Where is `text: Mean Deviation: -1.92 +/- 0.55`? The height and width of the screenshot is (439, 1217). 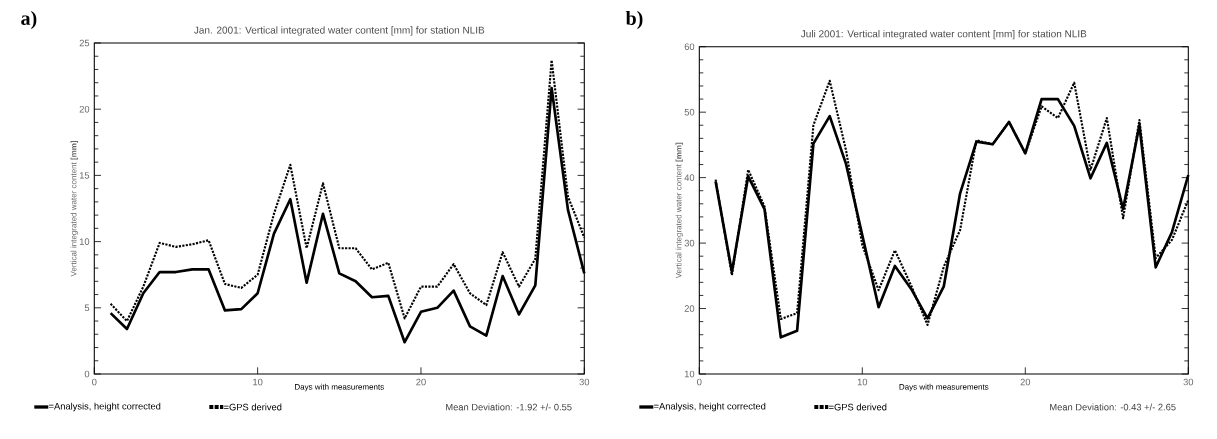
text: Mean Deviation: -1.92 +/- 0.55 is located at coordinates (509, 407).